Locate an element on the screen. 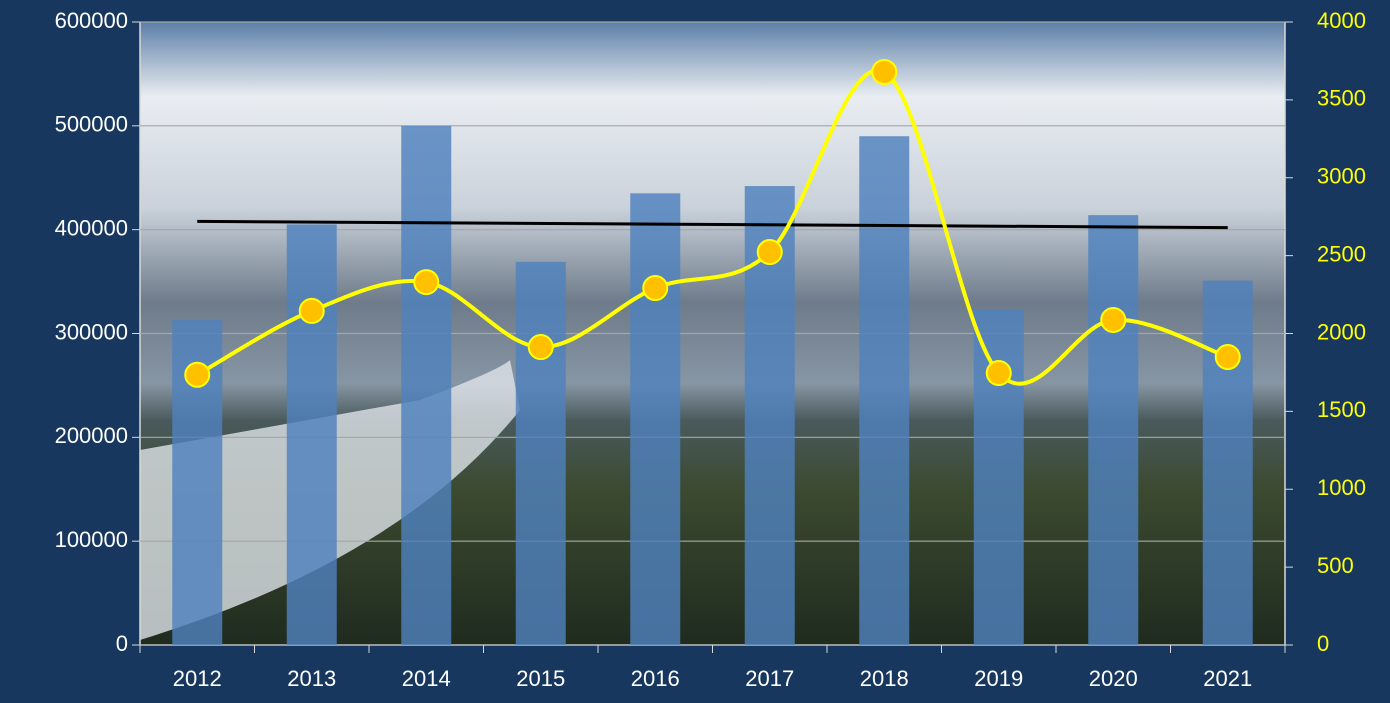 The image size is (1390, 703). y-tick-label: 300000 is located at coordinates (91, 331).